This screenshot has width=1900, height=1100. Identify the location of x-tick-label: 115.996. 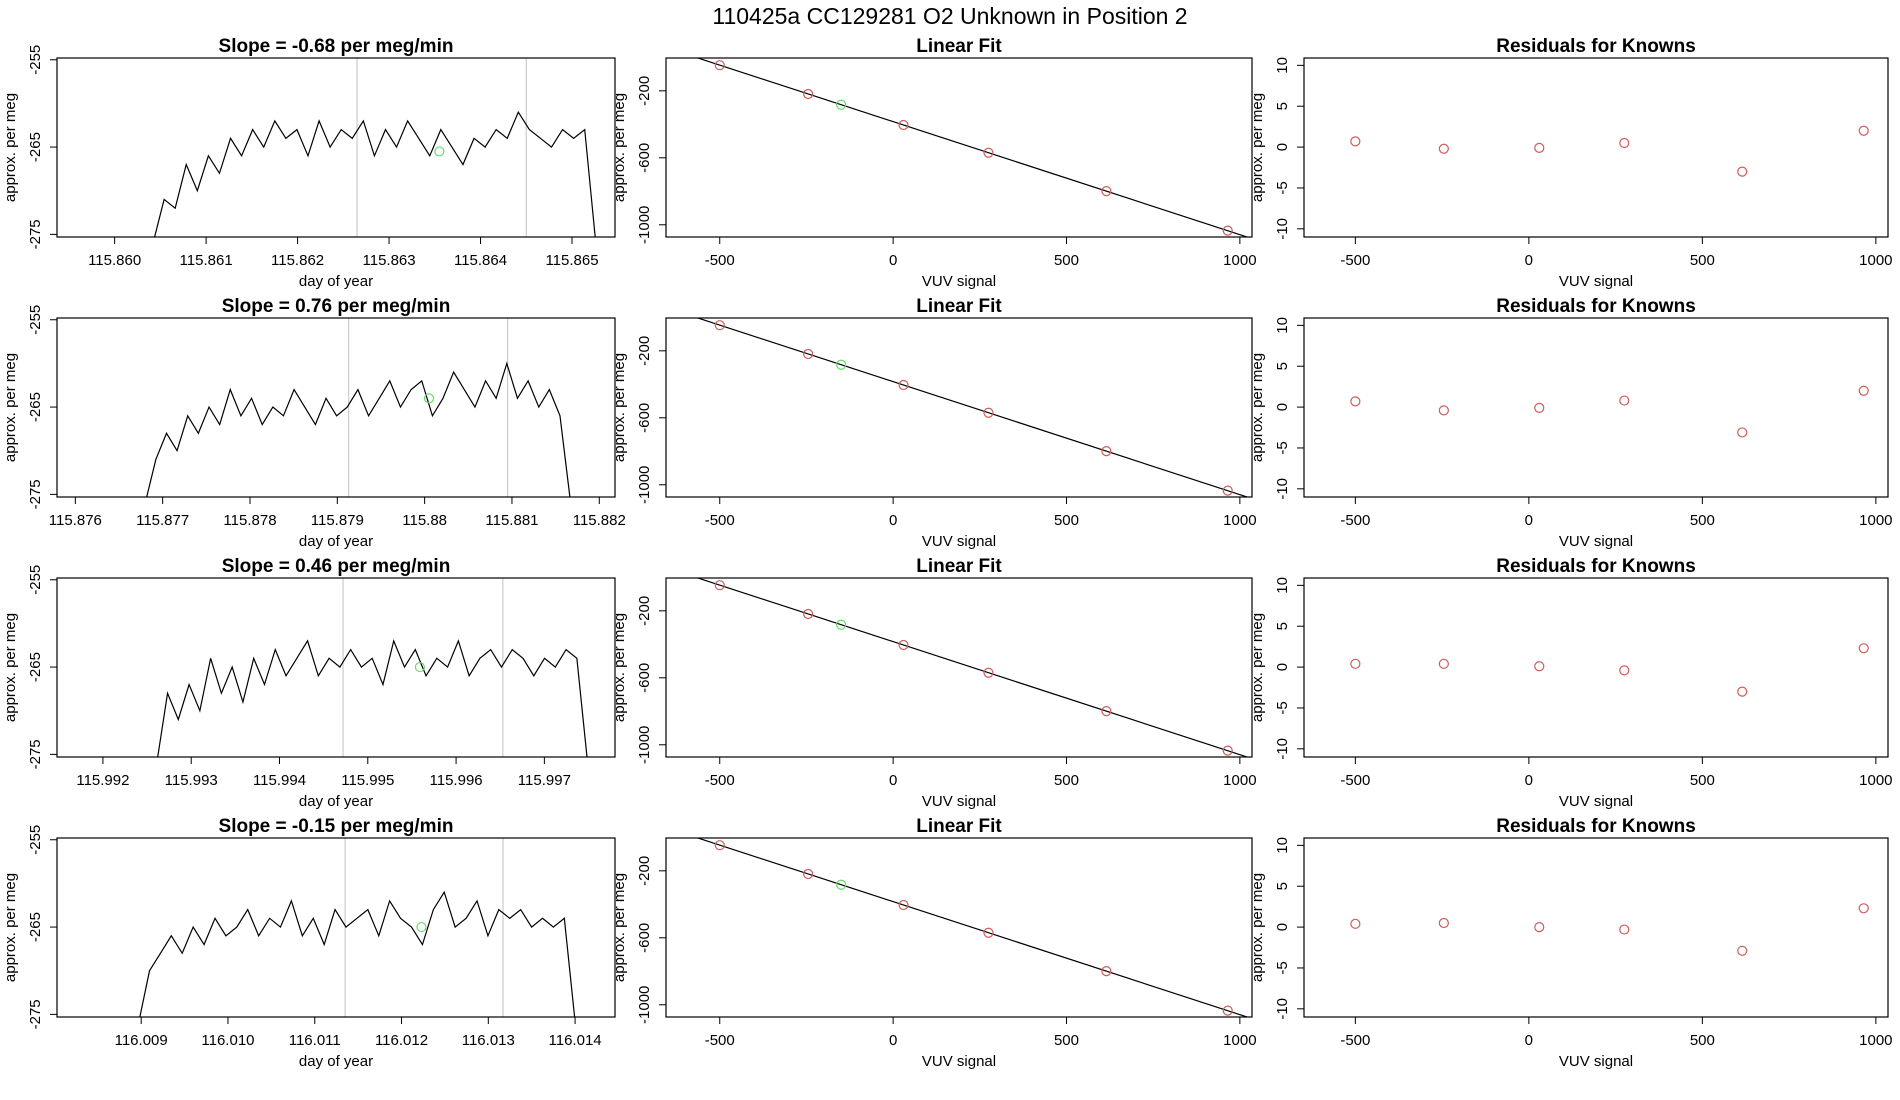
(456, 780).